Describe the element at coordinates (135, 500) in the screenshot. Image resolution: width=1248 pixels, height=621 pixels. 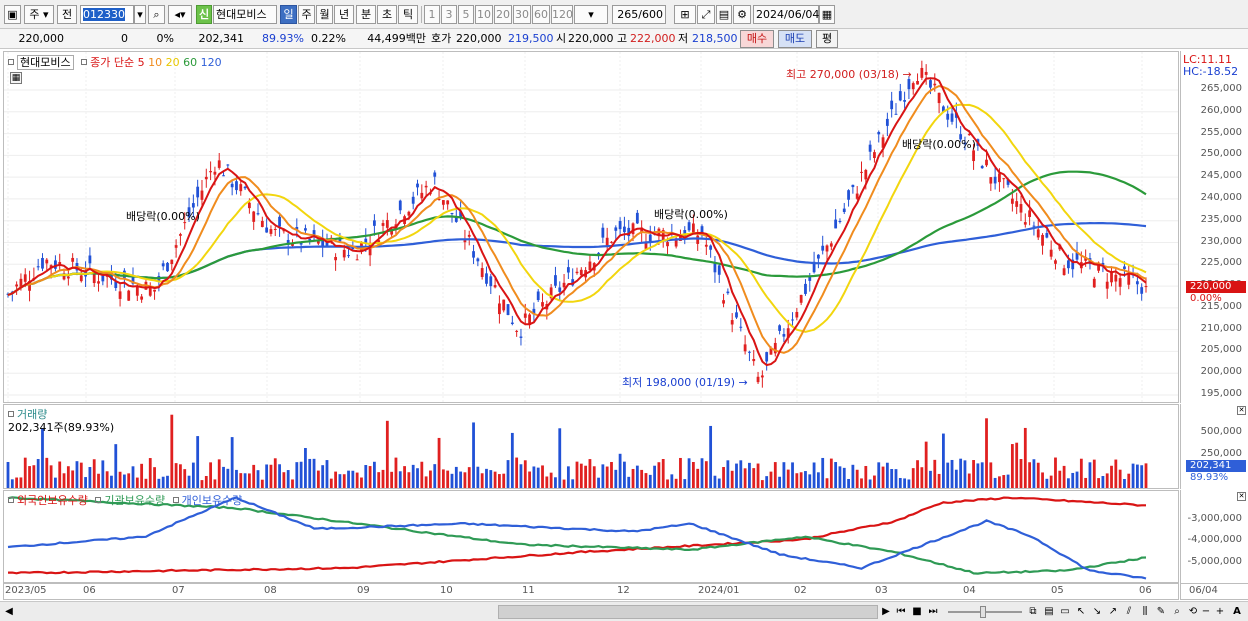
I see `legend-institution: 기관보유수량` at that location.